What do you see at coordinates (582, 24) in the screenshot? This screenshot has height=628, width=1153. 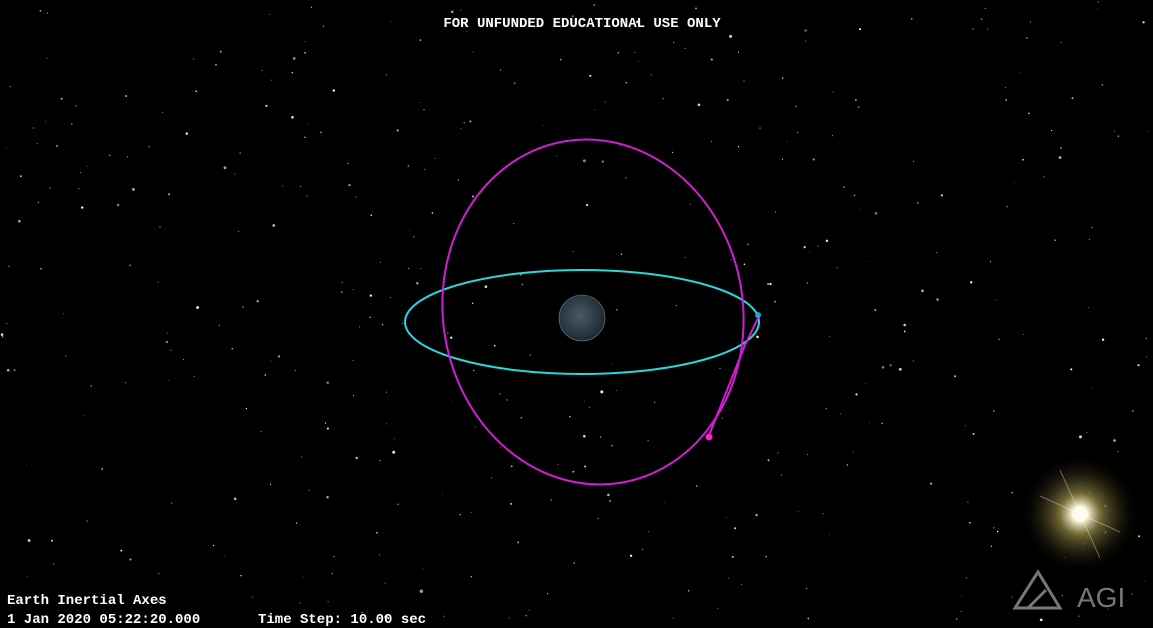 I see `banner: FOR UNFUNDED EDUCATIONAL USE ONLY` at bounding box center [582, 24].